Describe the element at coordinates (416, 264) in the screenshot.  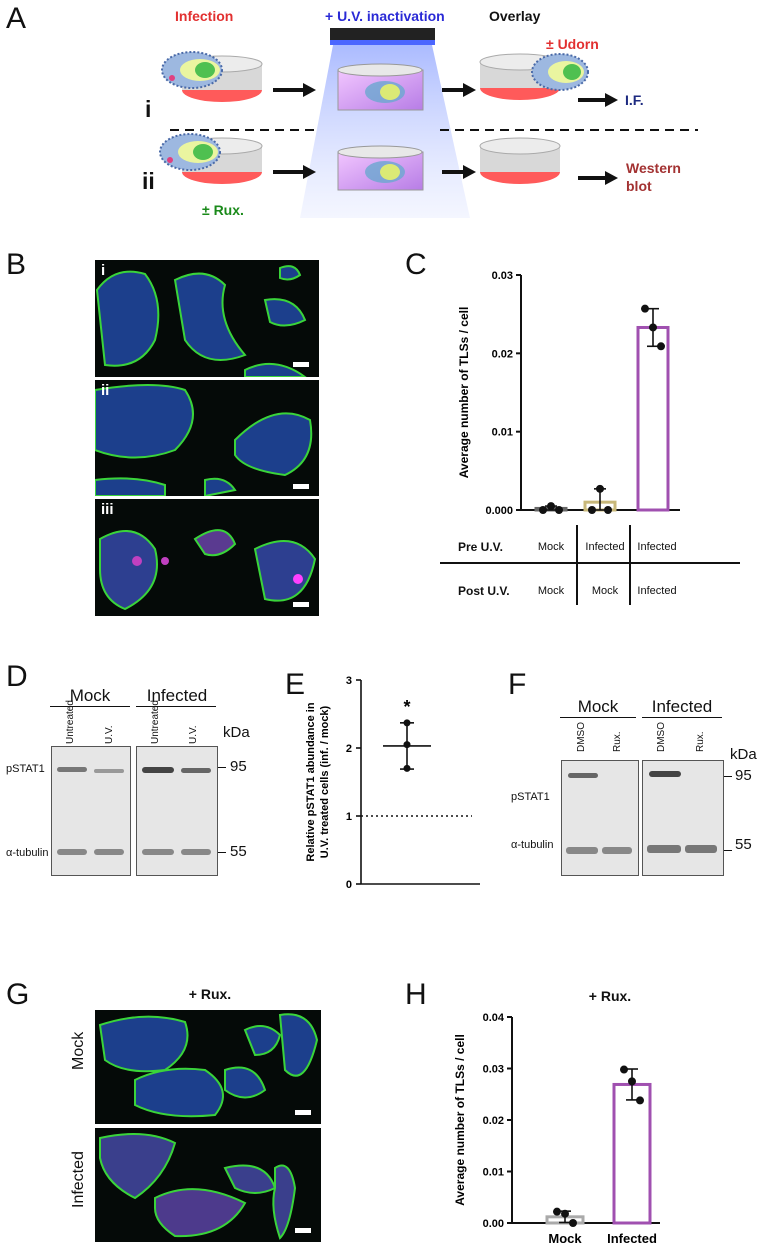
I see `panel-label-c: C` at that location.